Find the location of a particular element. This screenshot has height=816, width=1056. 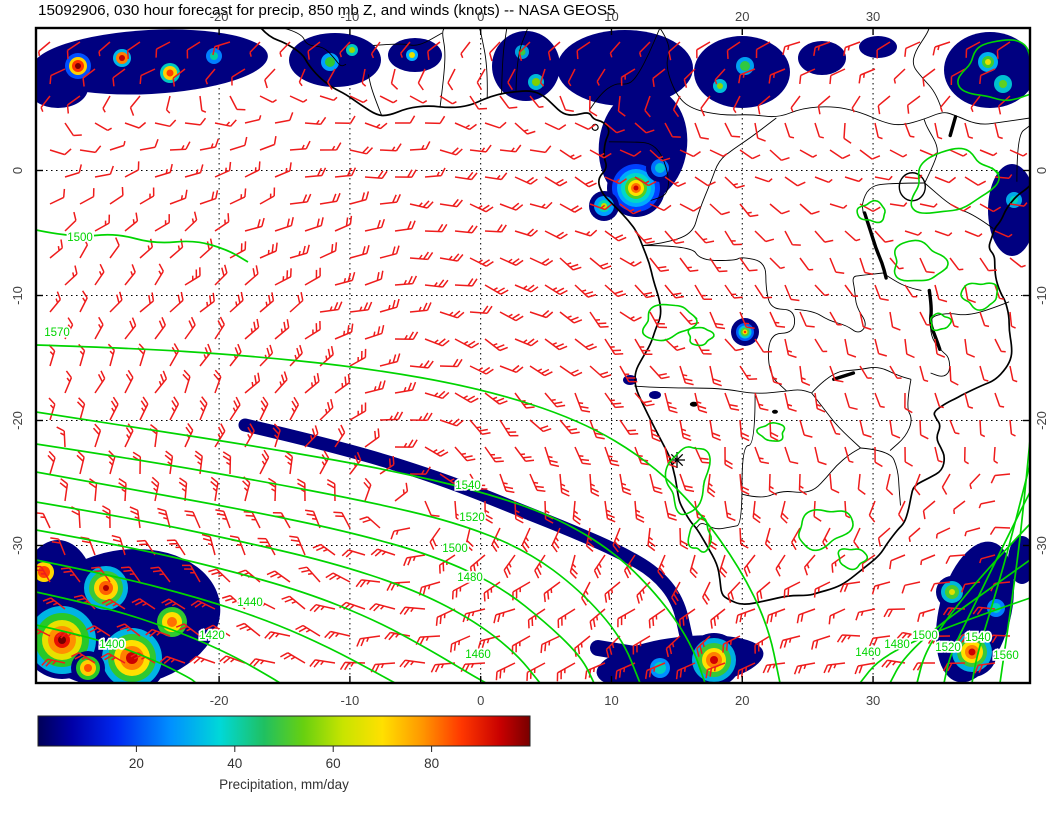

colorbar-label: Precipitation, mm/day is located at coordinates (284, 784).